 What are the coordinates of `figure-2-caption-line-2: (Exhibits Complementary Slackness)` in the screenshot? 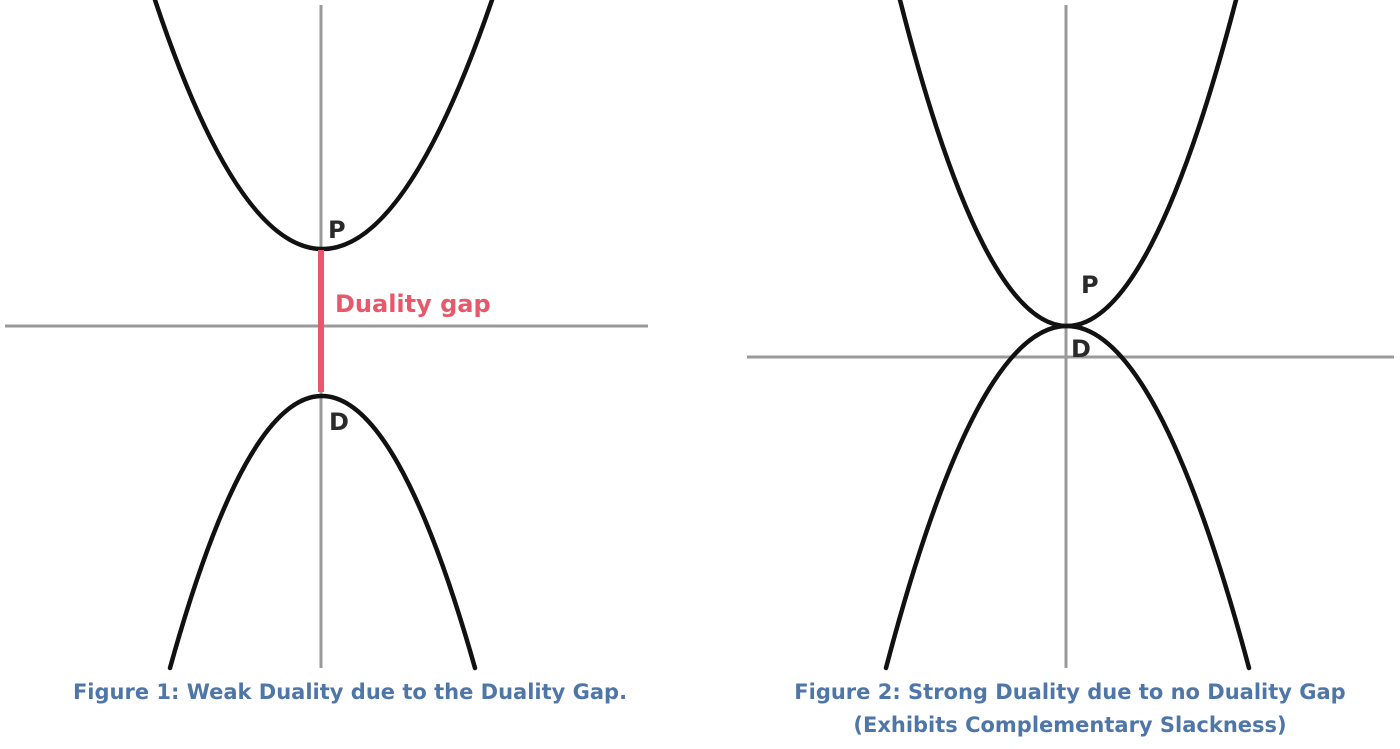 It's located at (1070, 725).